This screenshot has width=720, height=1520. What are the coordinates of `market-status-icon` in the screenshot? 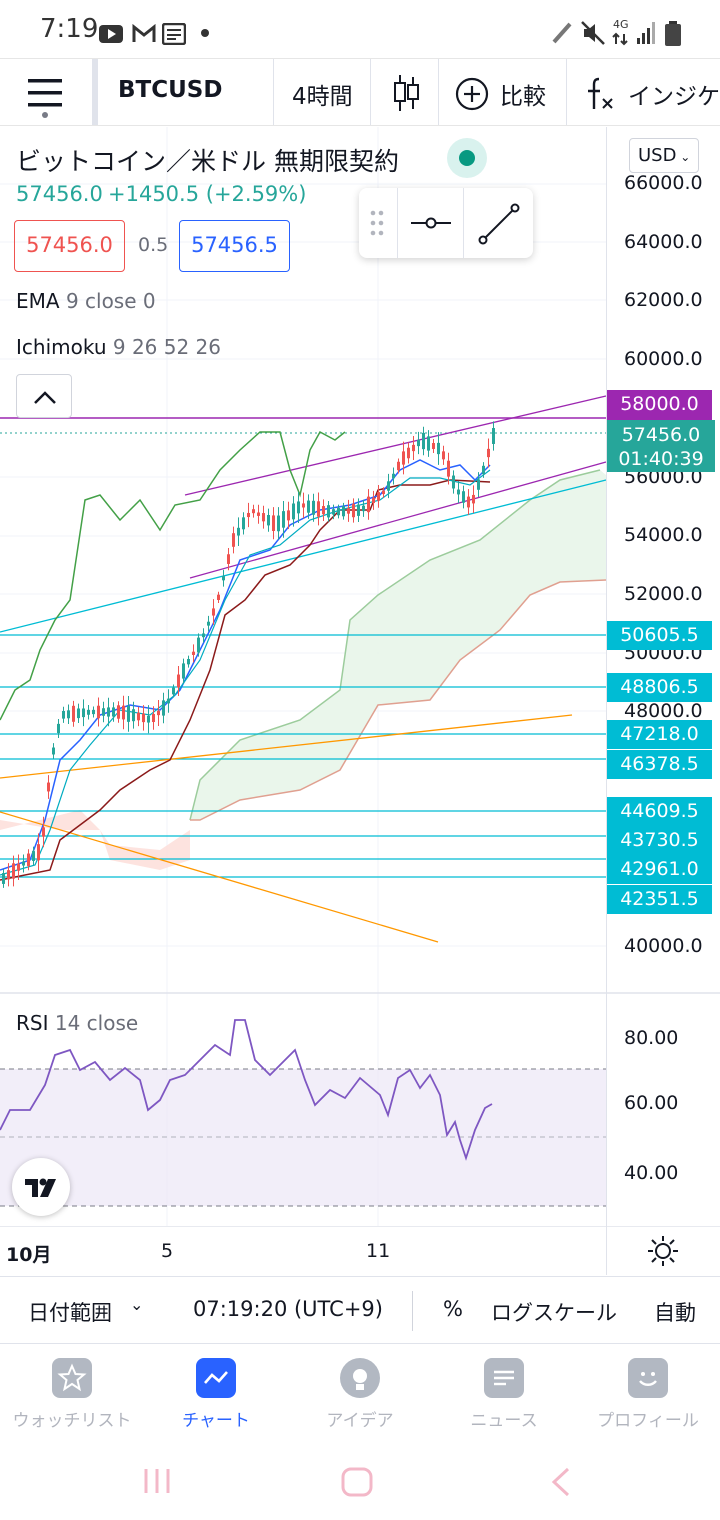 It's located at (467, 158).